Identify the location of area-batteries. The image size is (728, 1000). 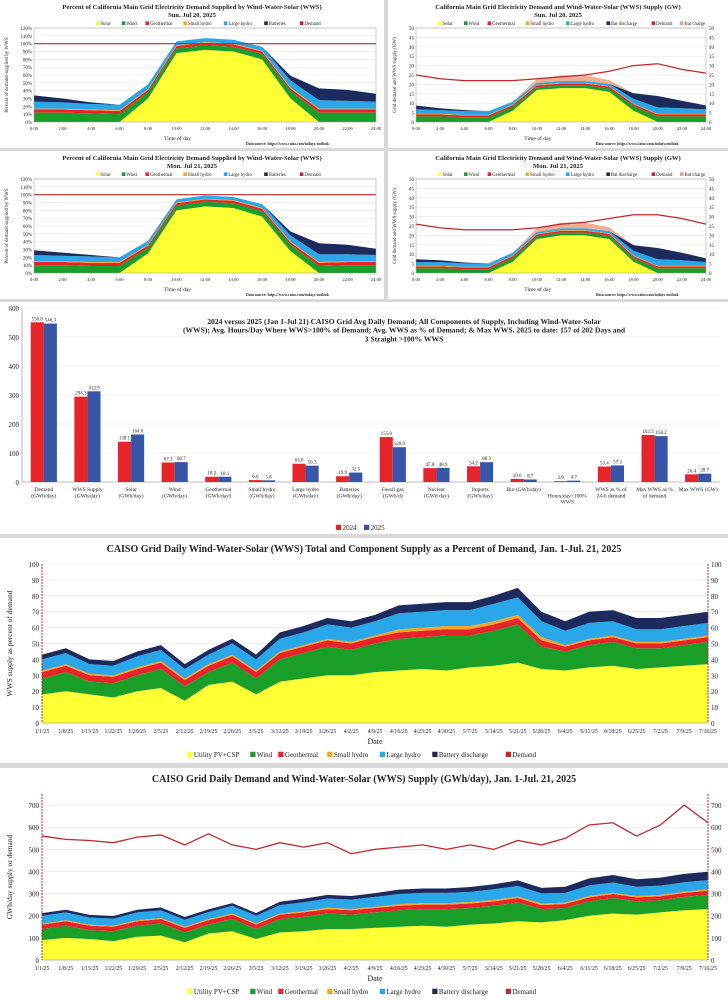
(205, 226).